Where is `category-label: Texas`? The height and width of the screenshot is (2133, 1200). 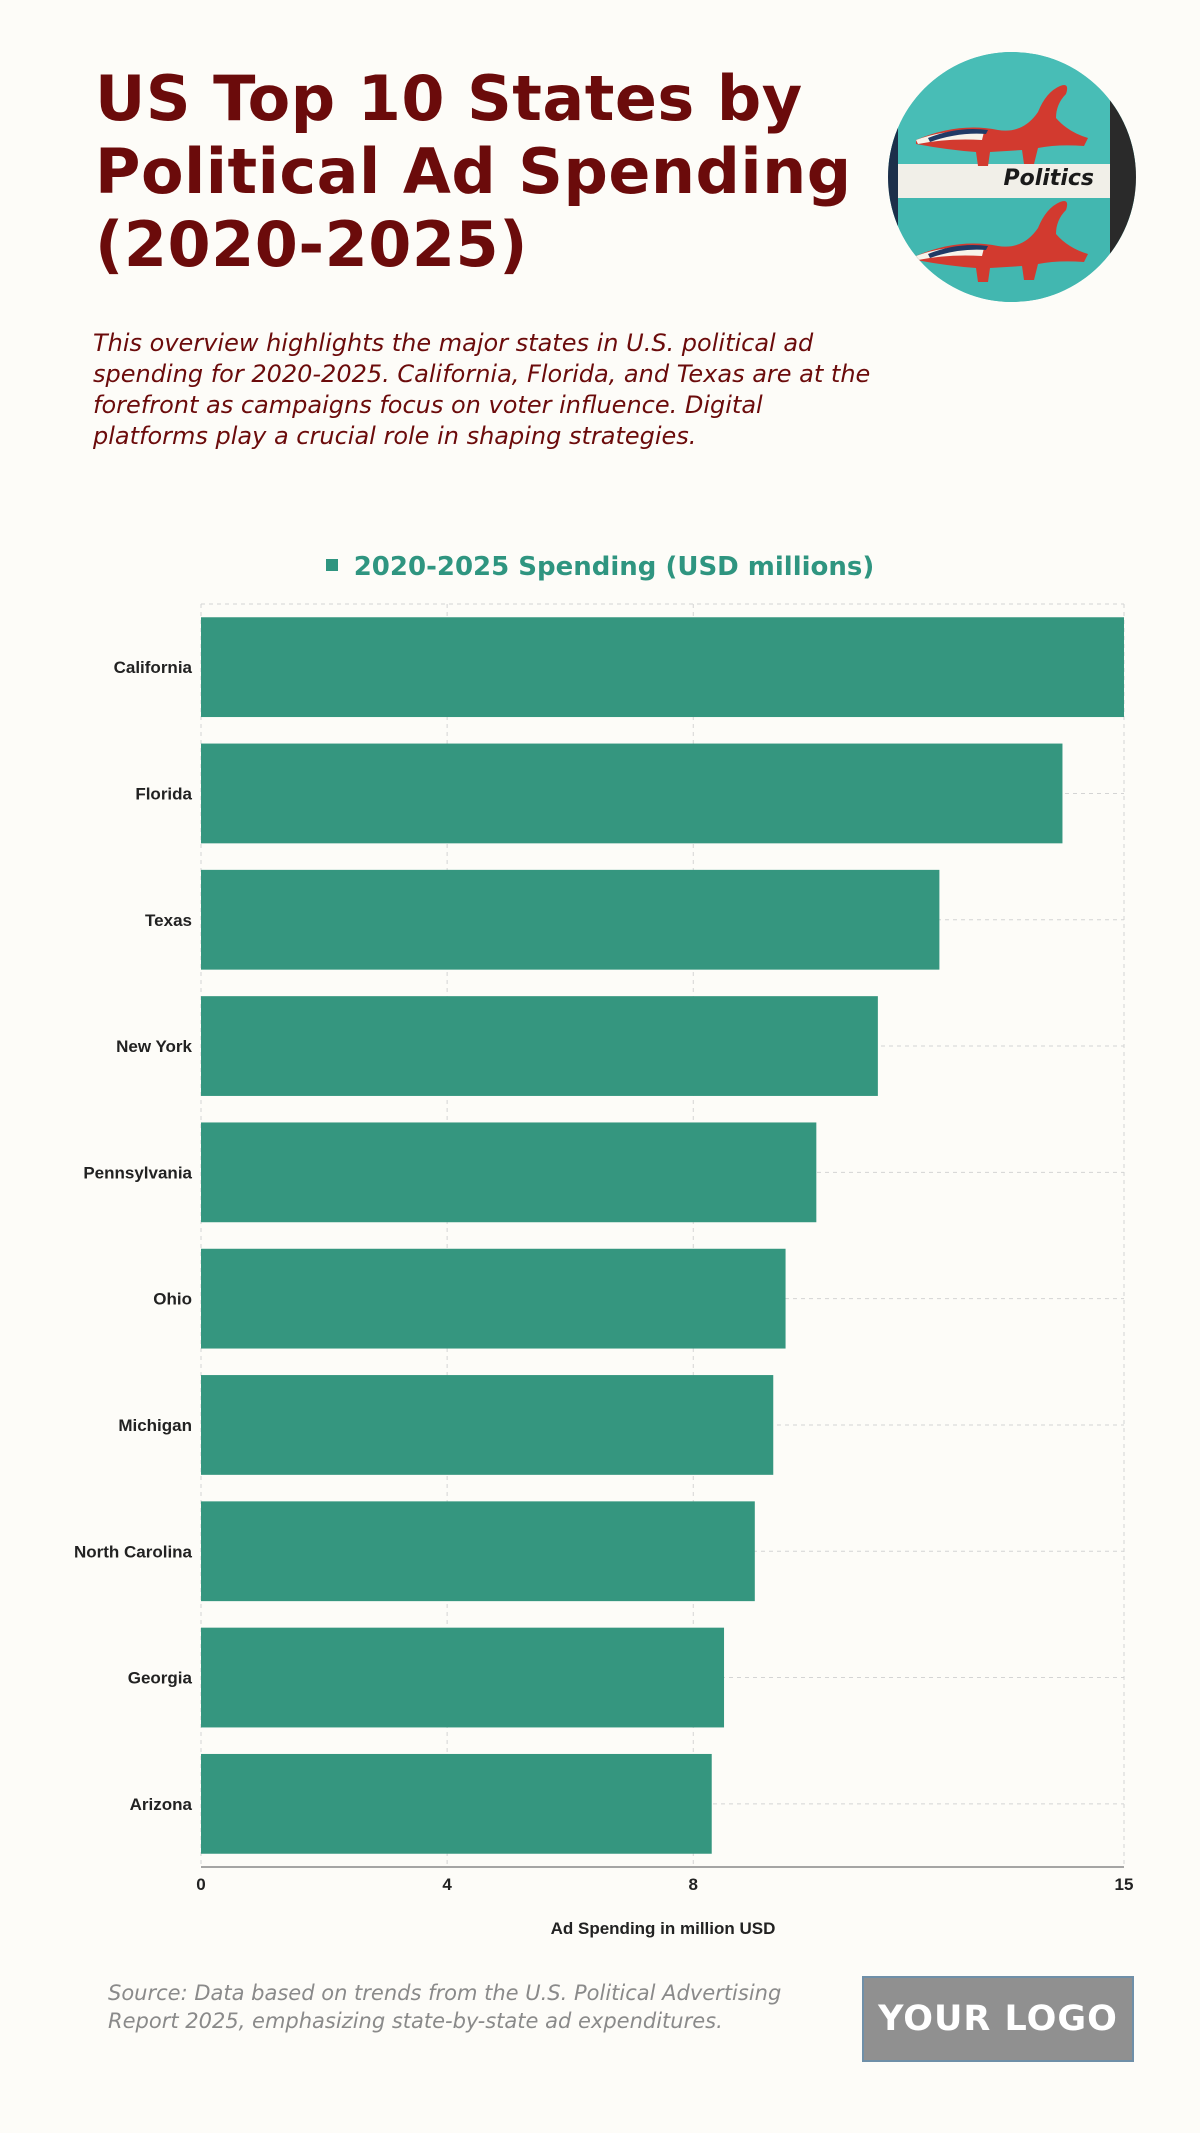 category-label: Texas is located at coordinates (168, 920).